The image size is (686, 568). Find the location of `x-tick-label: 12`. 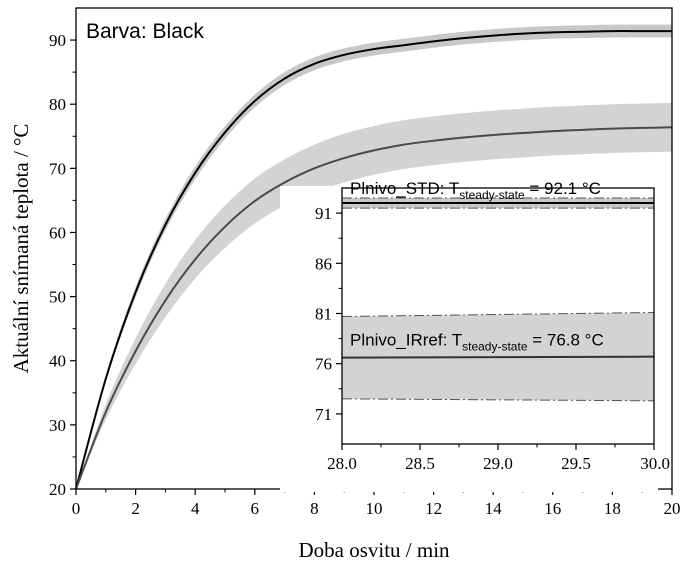

x-tick-label: 12 is located at coordinates (433, 508).